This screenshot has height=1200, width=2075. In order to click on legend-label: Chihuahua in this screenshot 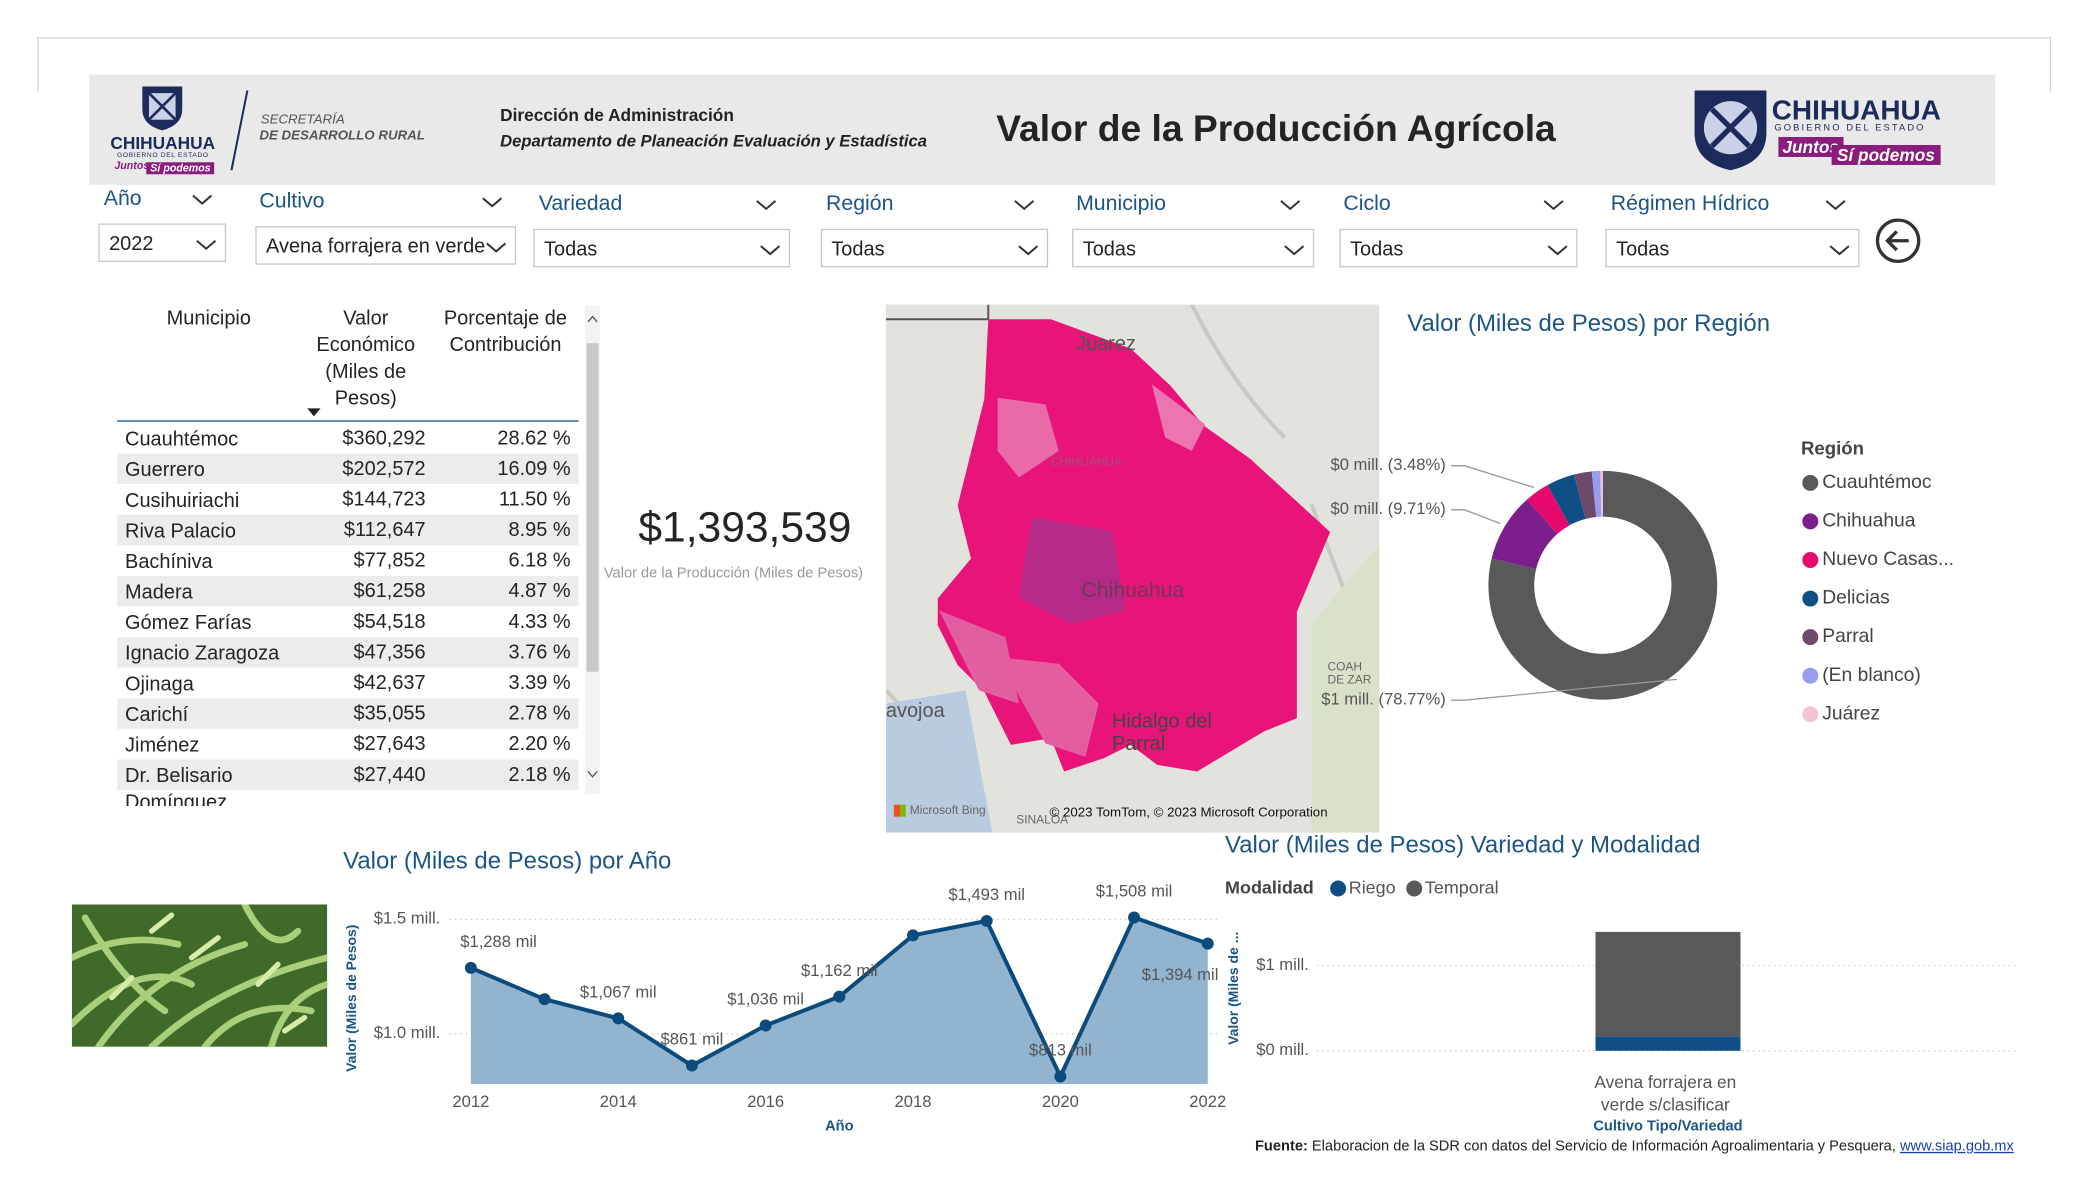, I will do `click(1868, 521)`.